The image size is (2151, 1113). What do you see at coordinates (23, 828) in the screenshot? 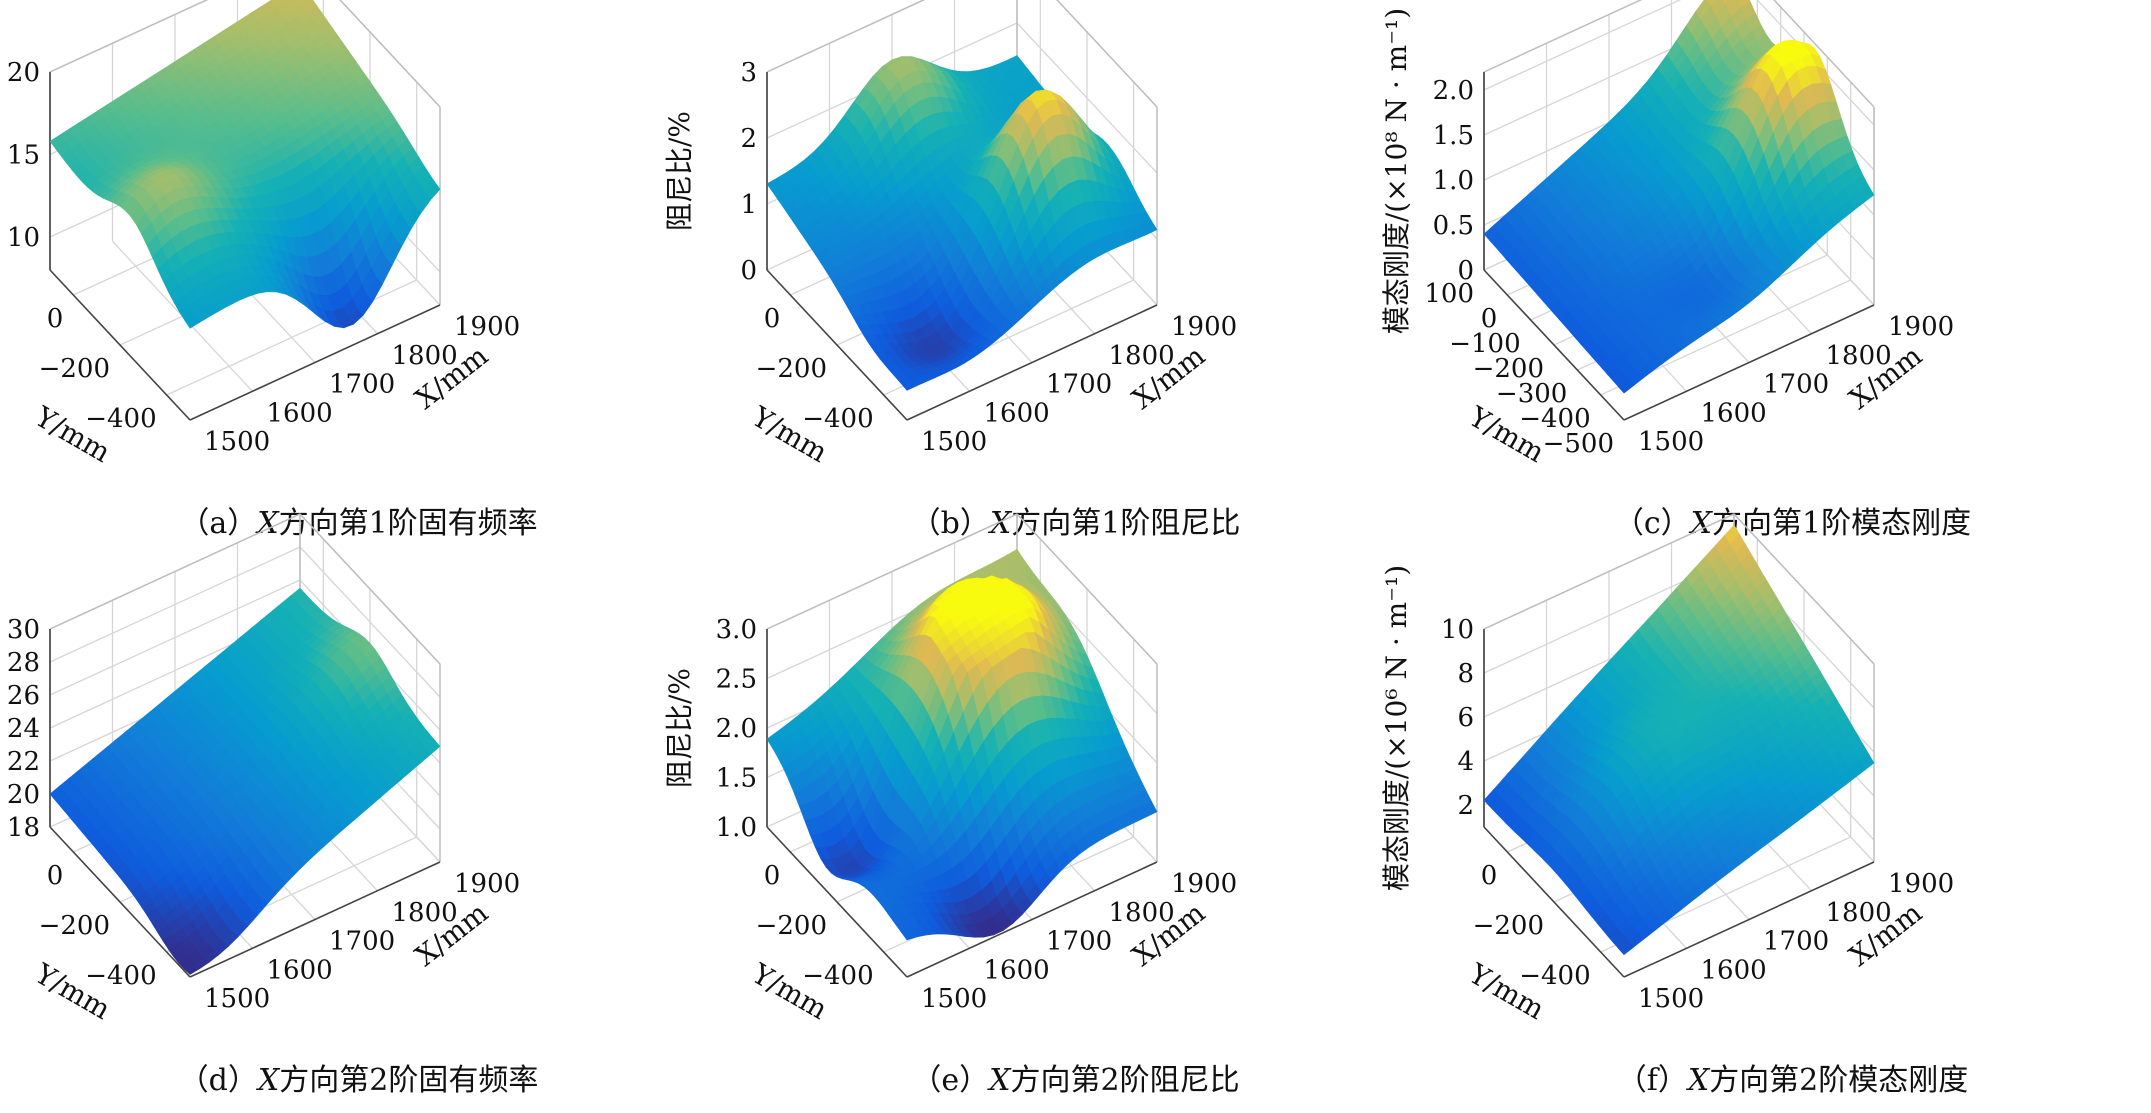
I see `z-tick-label: 18` at bounding box center [23, 828].